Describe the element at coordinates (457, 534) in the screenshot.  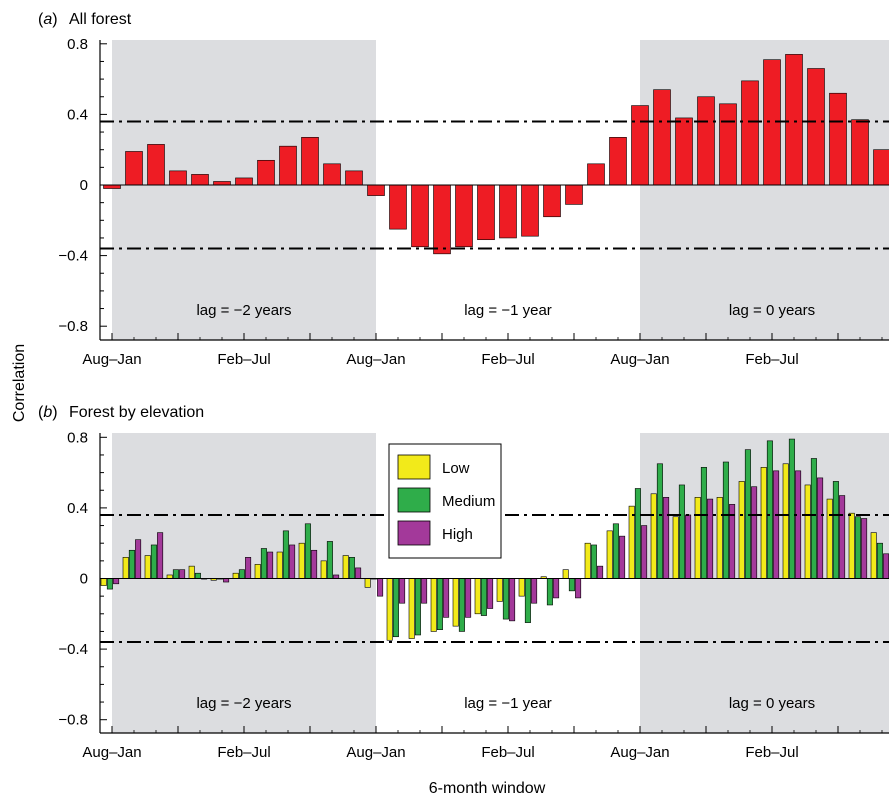
I see `legend-label-high: High` at that location.